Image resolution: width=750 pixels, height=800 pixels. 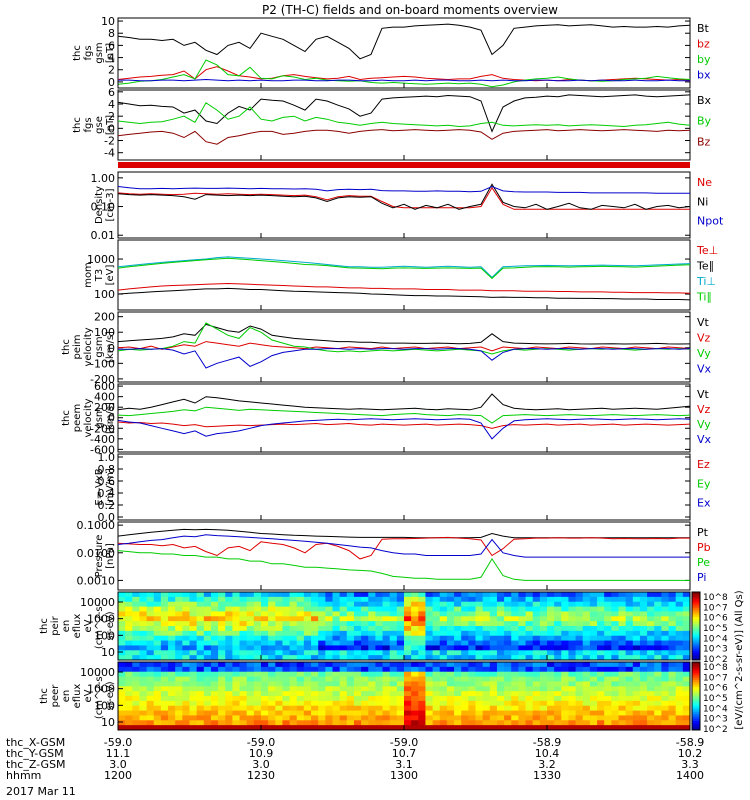 I want to click on legend-entry: Ne, so click(x=704, y=182).